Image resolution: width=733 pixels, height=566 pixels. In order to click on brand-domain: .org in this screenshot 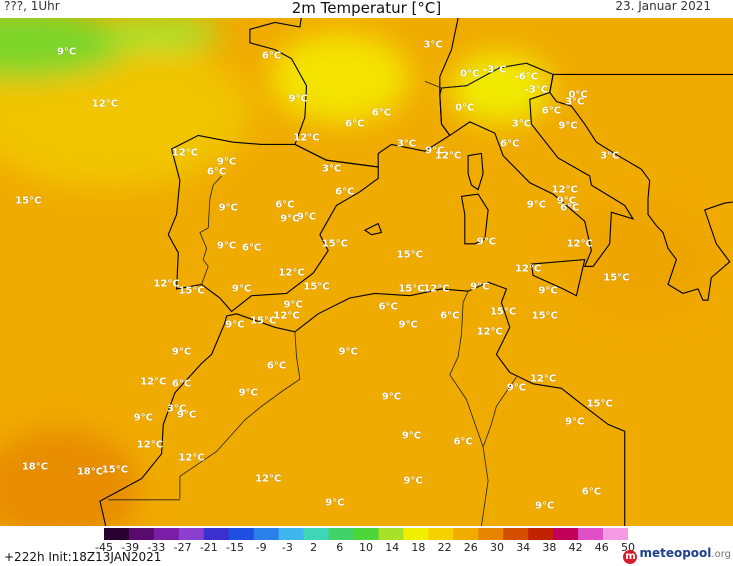, I will do `click(721, 554)`.